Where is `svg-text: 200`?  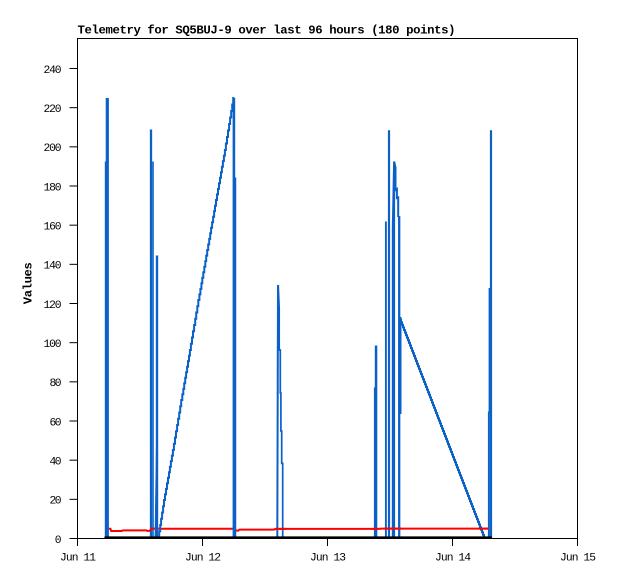 svg-text: 200 is located at coordinates (53, 149).